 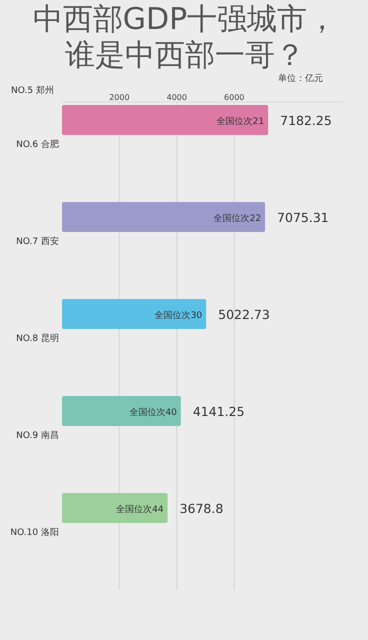 What do you see at coordinates (240, 121) in the screenshot?
I see `annotation: 全国位次21` at bounding box center [240, 121].